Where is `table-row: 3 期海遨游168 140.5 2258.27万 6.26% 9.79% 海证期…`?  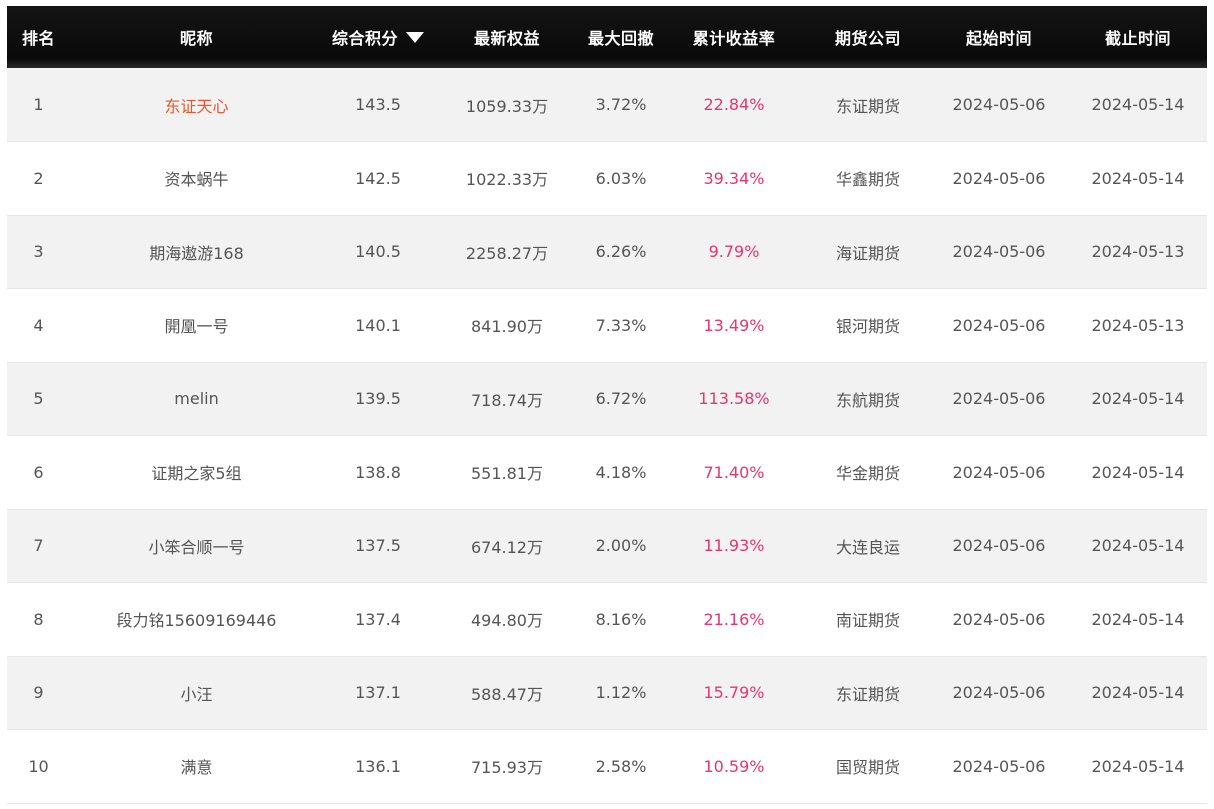
table-row: 3 期海遨游168 140.5 2258.27万 6.26% 9.79% 海证期… is located at coordinates (607, 252).